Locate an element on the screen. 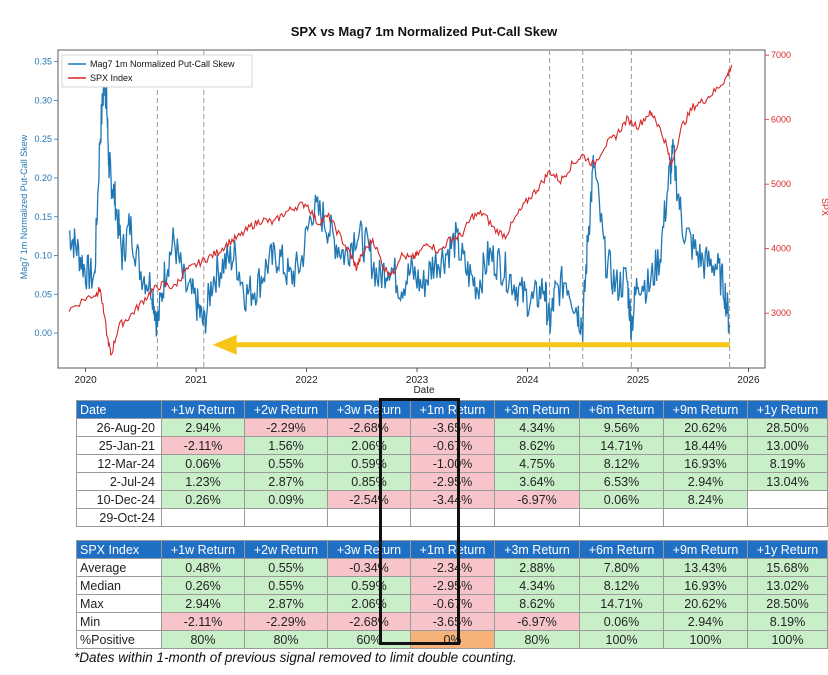 This screenshot has width=828, height=675. y-right-tick-label: 4000 is located at coordinates (781, 249).